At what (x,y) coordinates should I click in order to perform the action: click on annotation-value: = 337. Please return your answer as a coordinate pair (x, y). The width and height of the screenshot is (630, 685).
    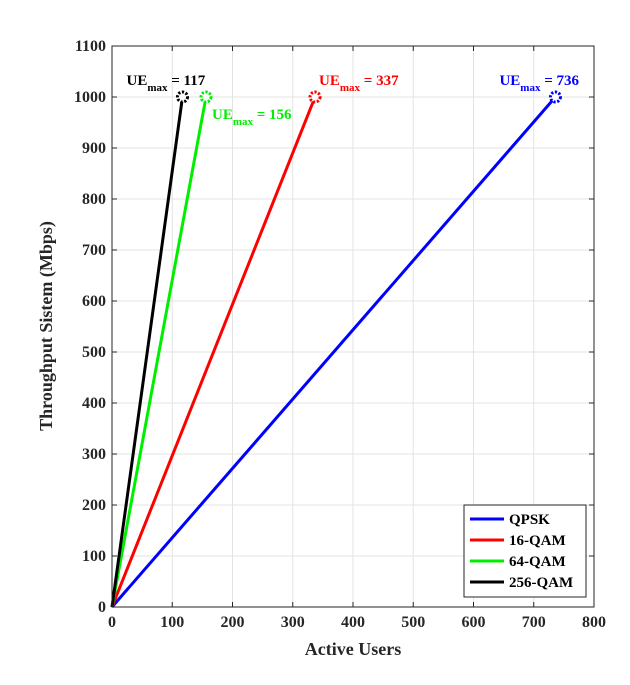
    Looking at the image, I should click on (379, 81).